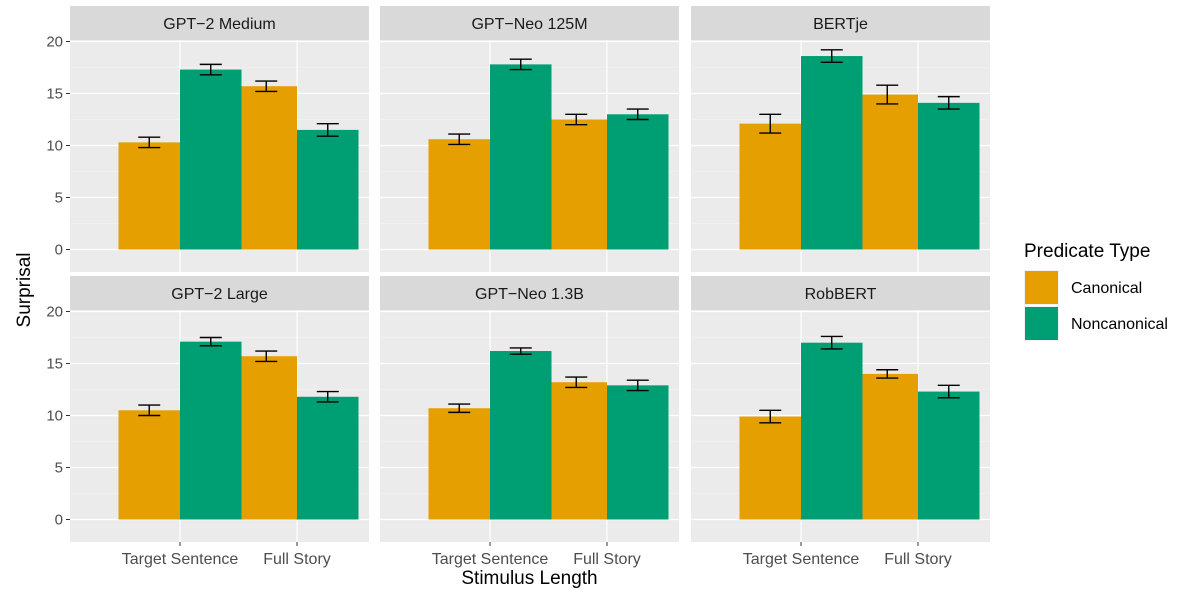  Describe the element at coordinates (832, 431) in the screenshot. I see `bar-robbert-noncanonical-target-sentence` at that location.